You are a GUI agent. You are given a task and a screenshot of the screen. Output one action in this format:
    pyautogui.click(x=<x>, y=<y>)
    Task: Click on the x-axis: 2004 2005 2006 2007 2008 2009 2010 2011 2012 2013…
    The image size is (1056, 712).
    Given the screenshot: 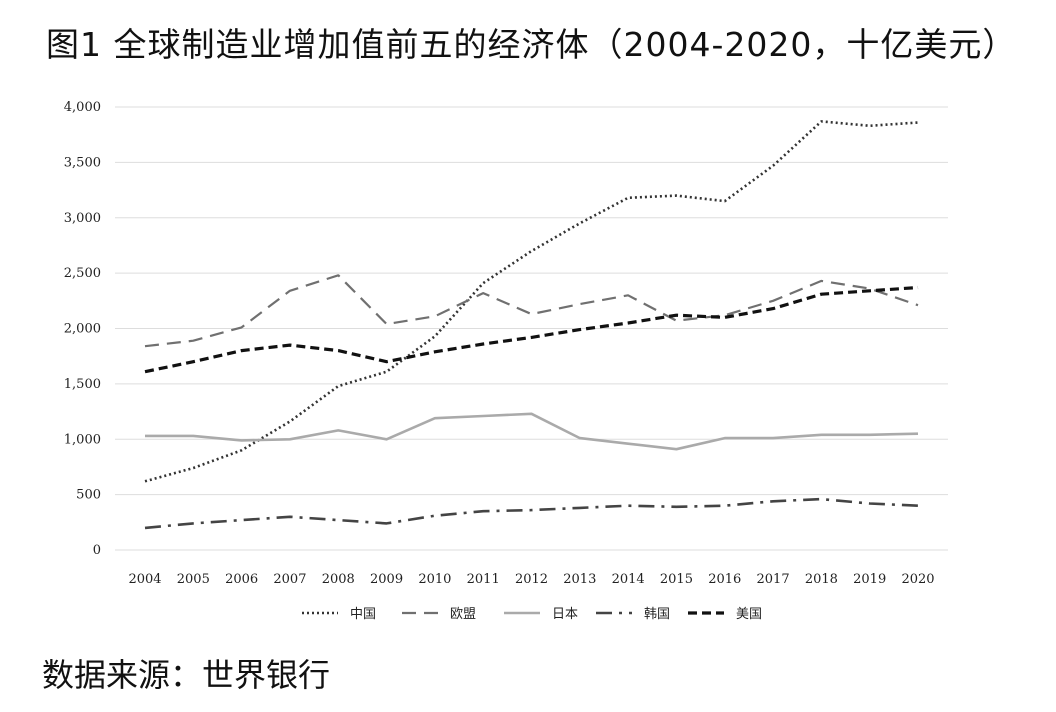 What is the action you would take?
    pyautogui.click(x=531, y=579)
    